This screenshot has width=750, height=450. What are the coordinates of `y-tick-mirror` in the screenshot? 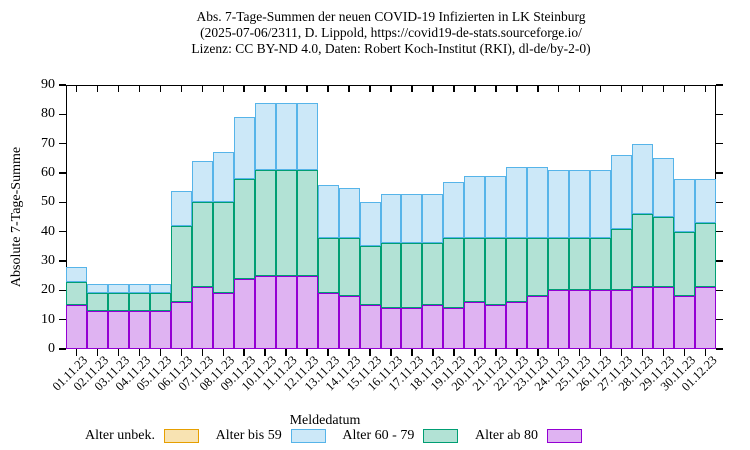 It's located at (719, 231).